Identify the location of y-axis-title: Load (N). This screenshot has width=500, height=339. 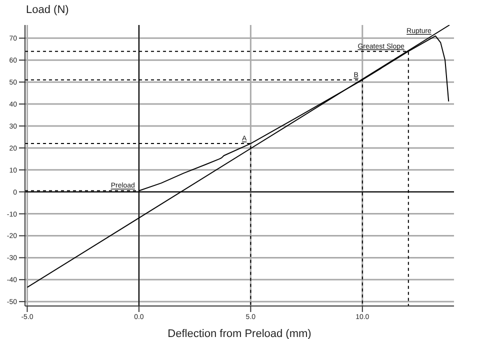
(47, 10).